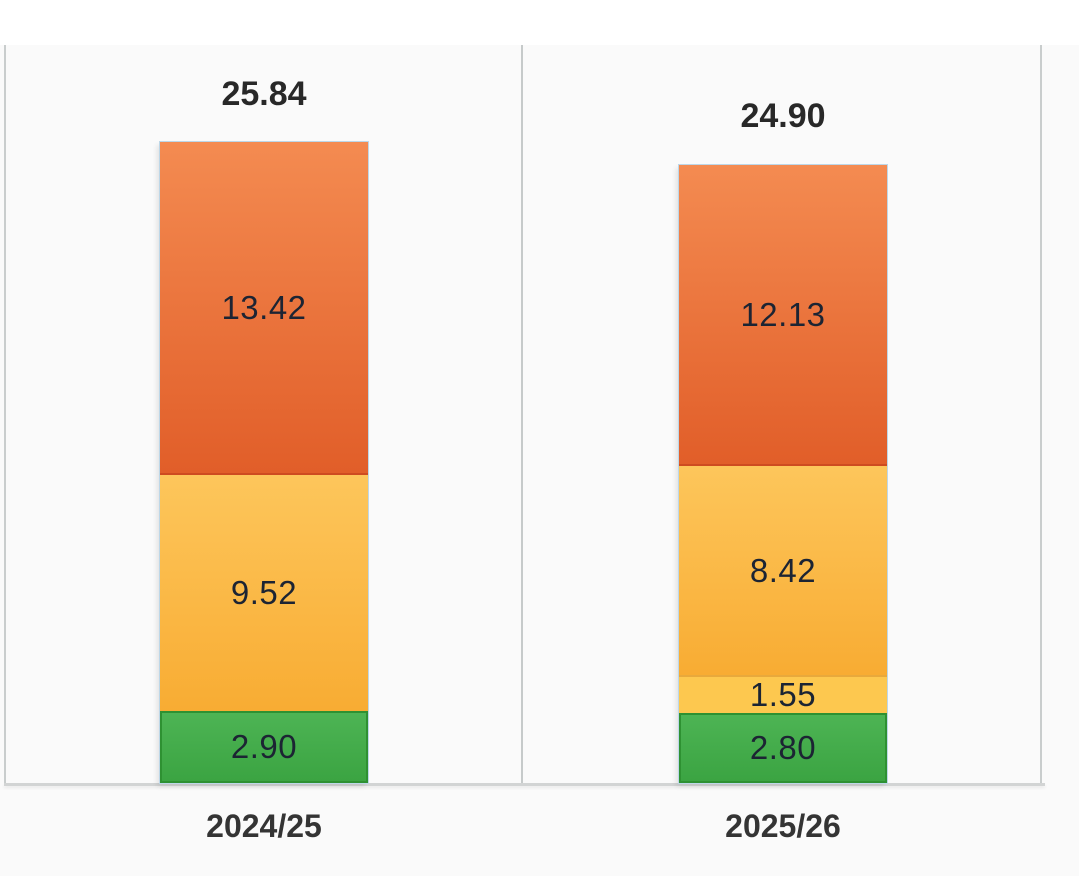 The width and height of the screenshot is (1079, 876). What do you see at coordinates (783, 116) in the screenshot?
I see `total-label-2025-26: 24.90` at bounding box center [783, 116].